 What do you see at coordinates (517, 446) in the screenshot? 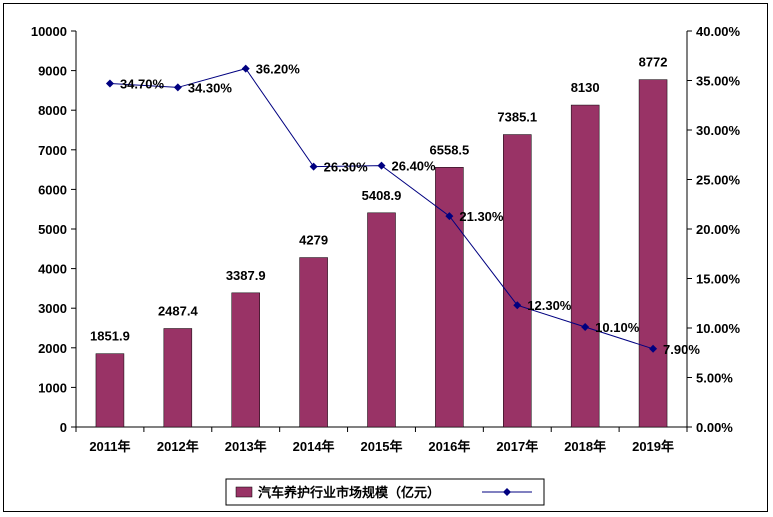
I see `x-tick-label: 2017年` at bounding box center [517, 446].